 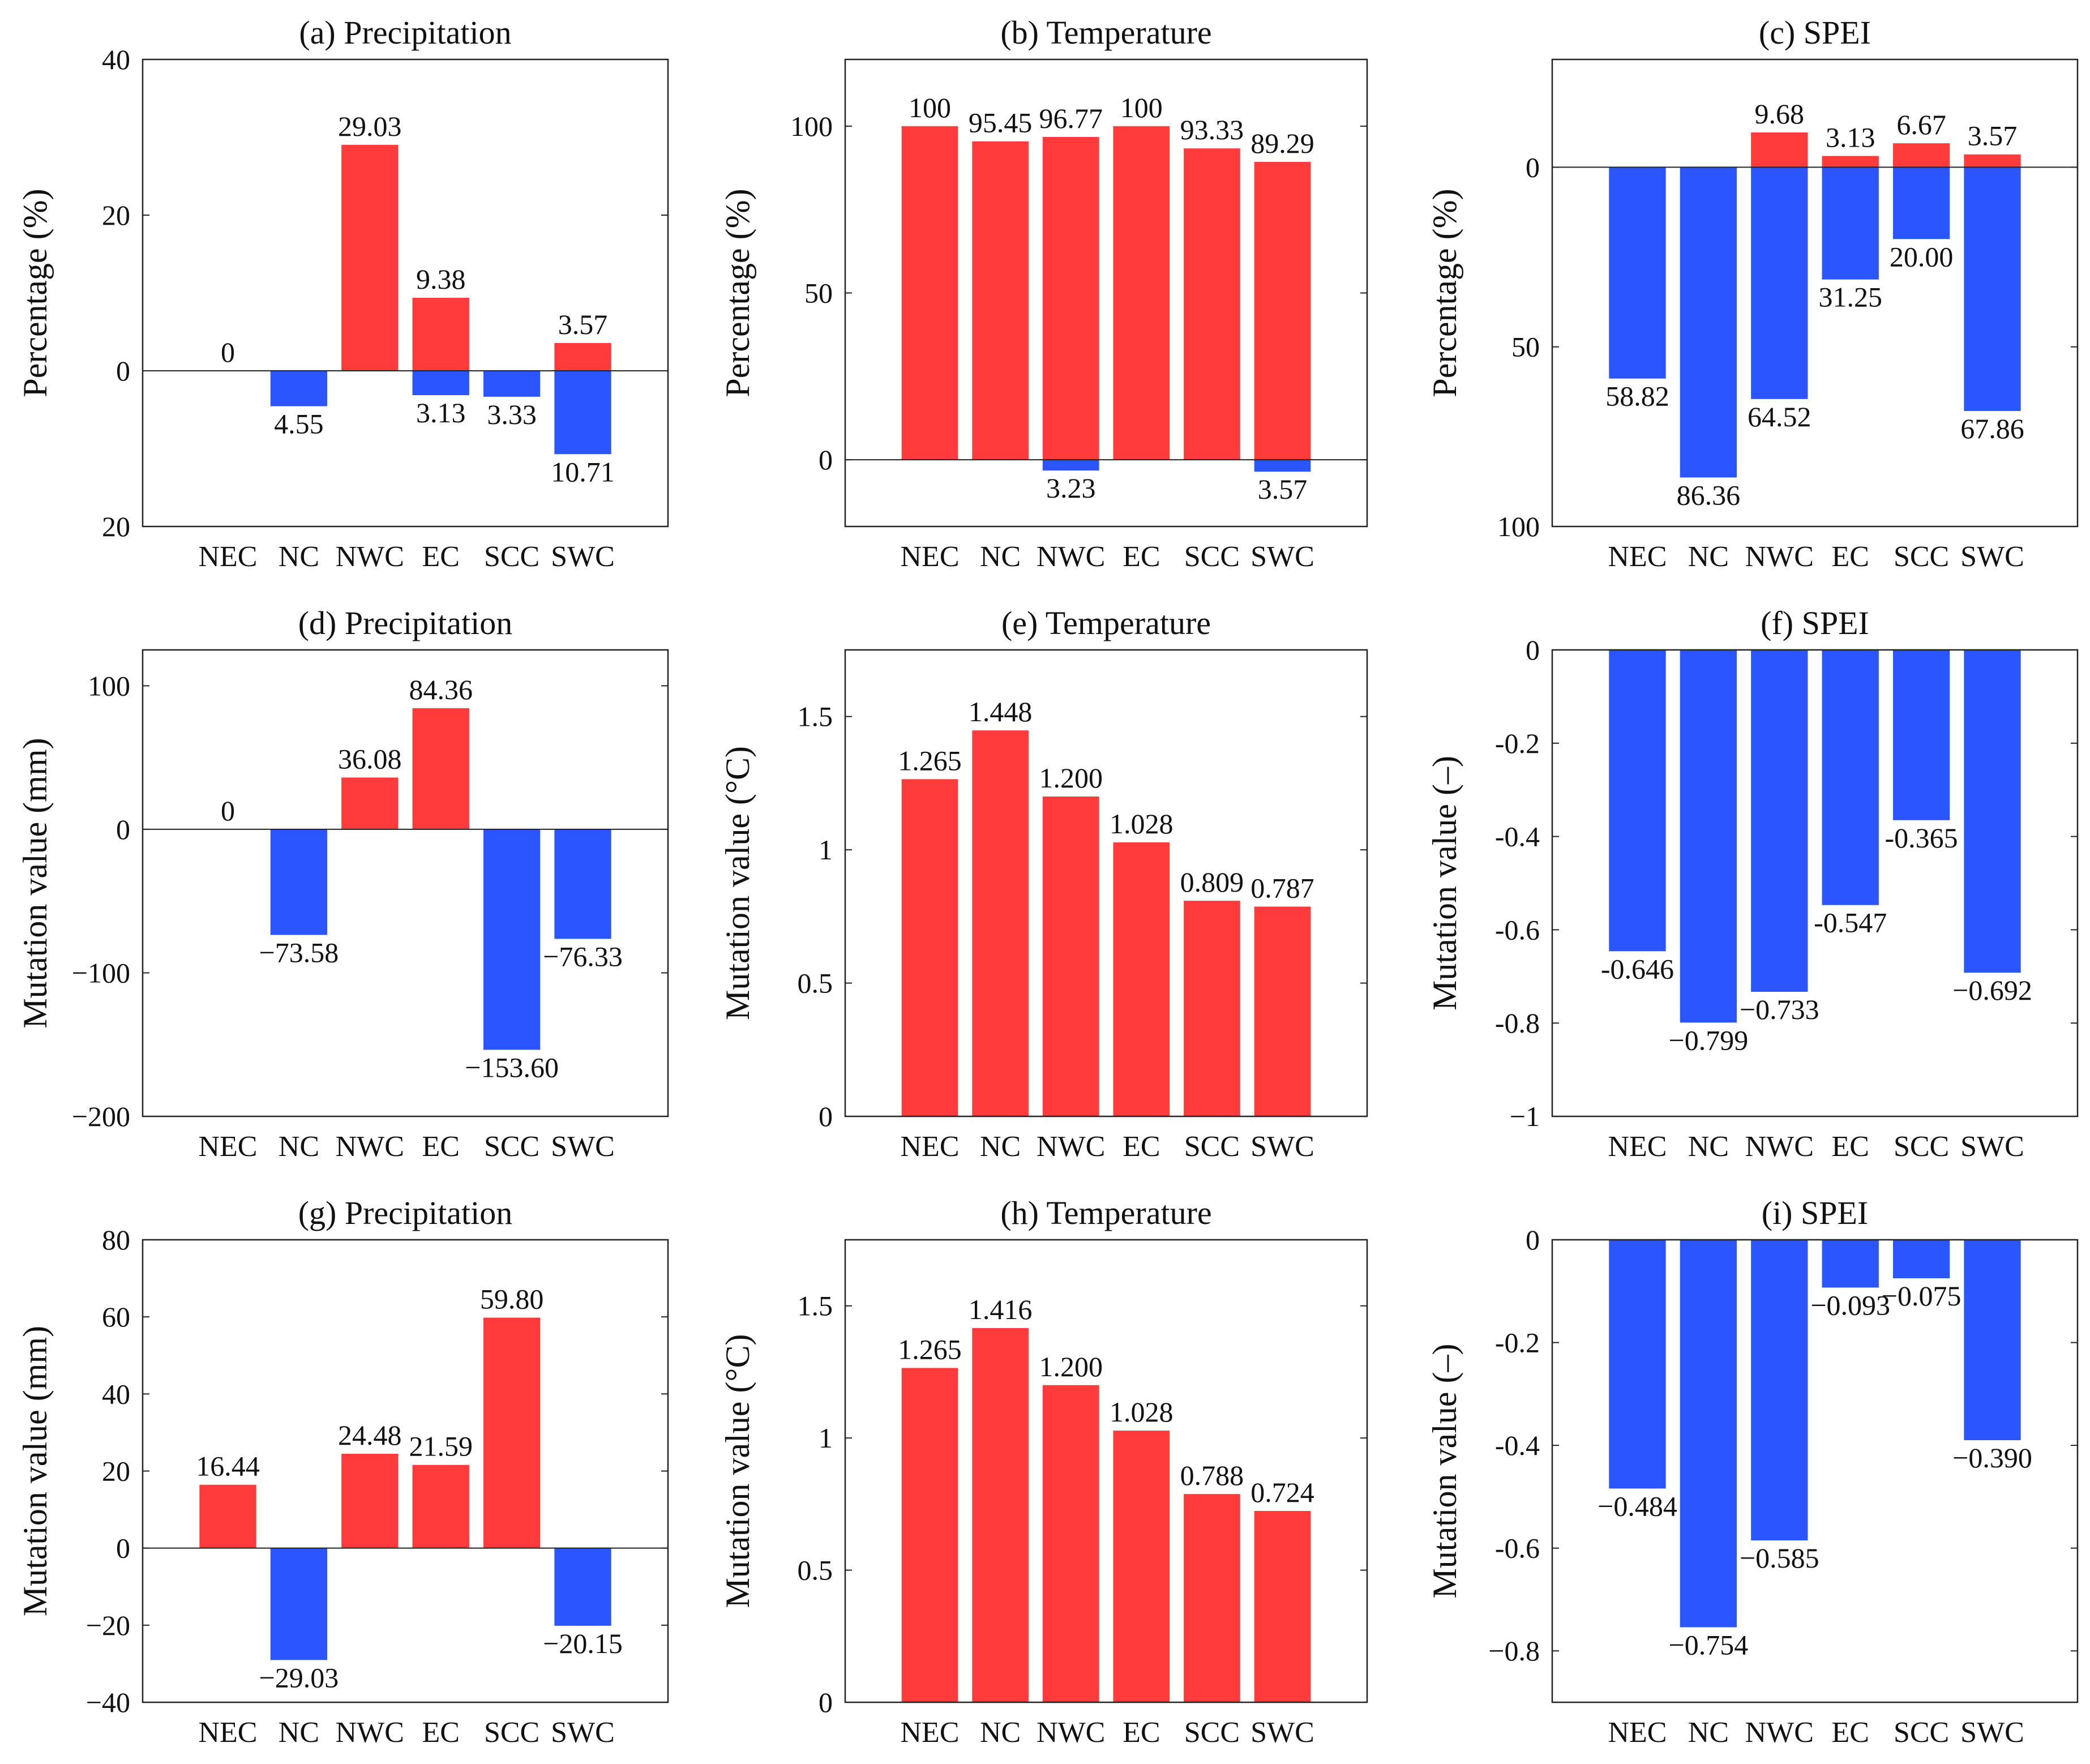 I want to click on data-label-swc: 10.71, so click(x=583, y=472).